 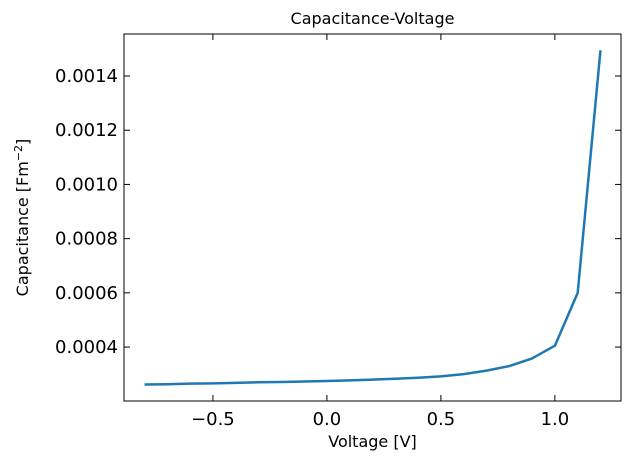 What do you see at coordinates (86, 76) in the screenshot?
I see `y-tick-label: 0.0014` at bounding box center [86, 76].